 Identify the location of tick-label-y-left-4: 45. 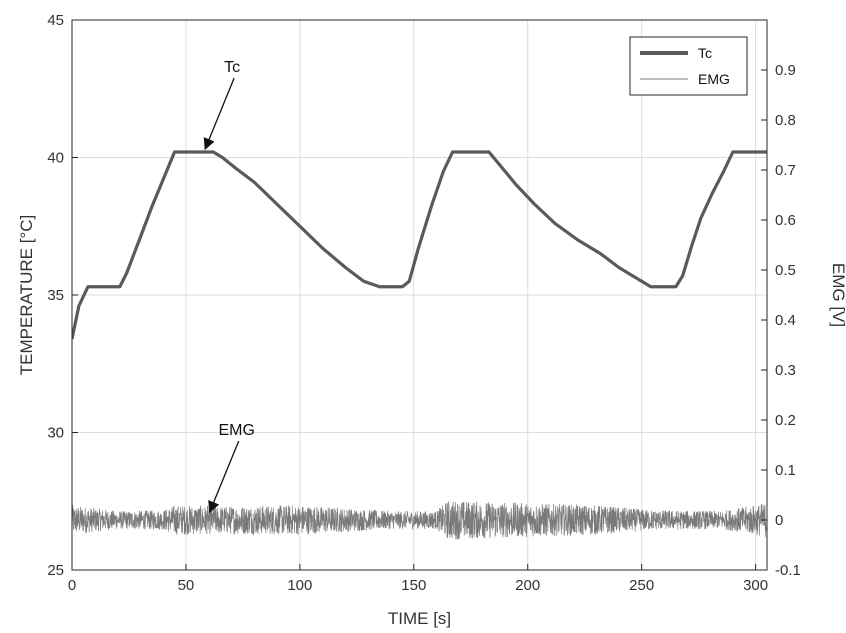
(55, 20).